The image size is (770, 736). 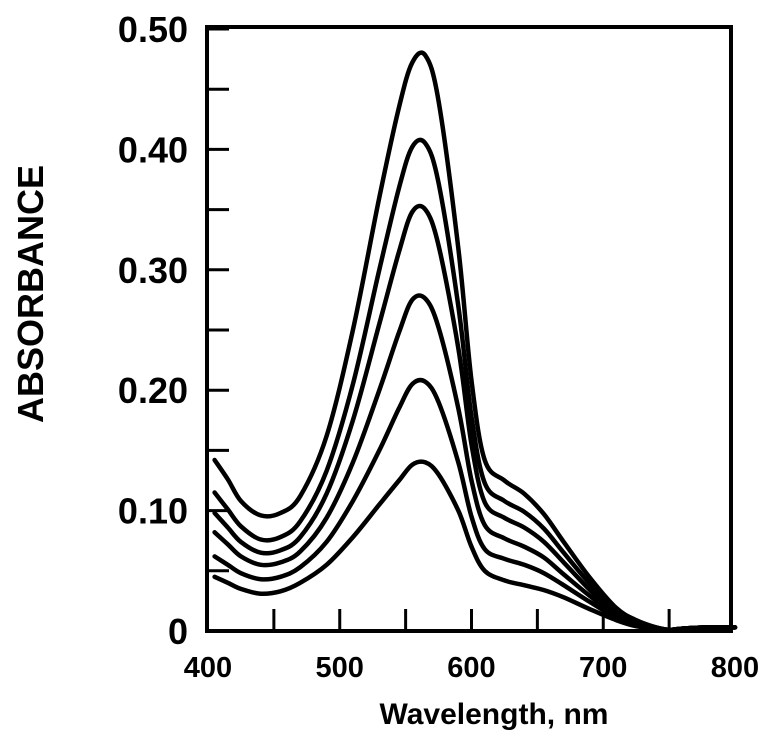 I want to click on y-tick-label: 0.20, so click(x=153, y=390).